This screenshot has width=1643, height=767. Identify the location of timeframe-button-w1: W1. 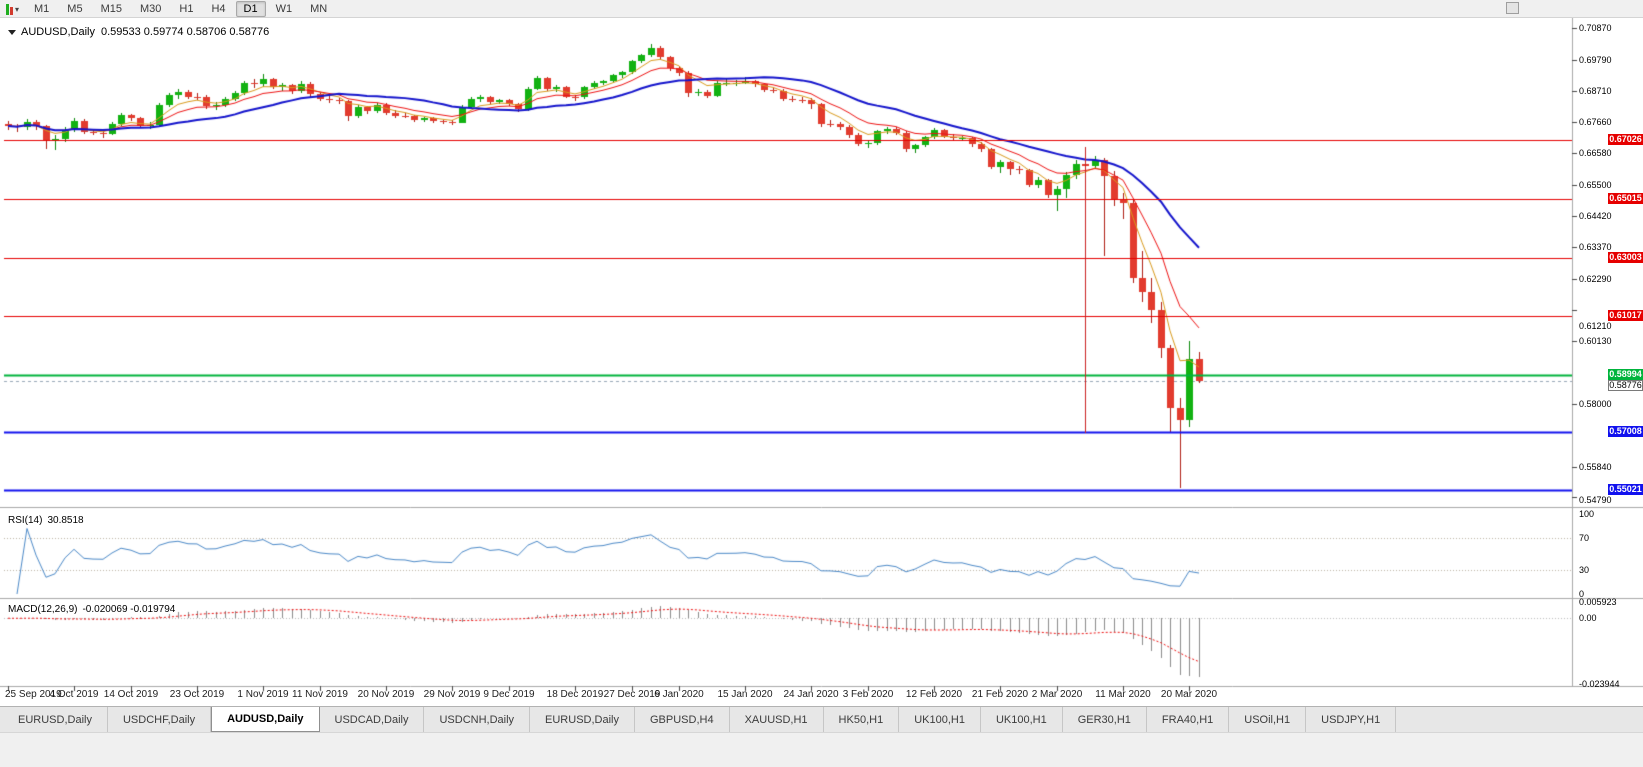
(284, 8).